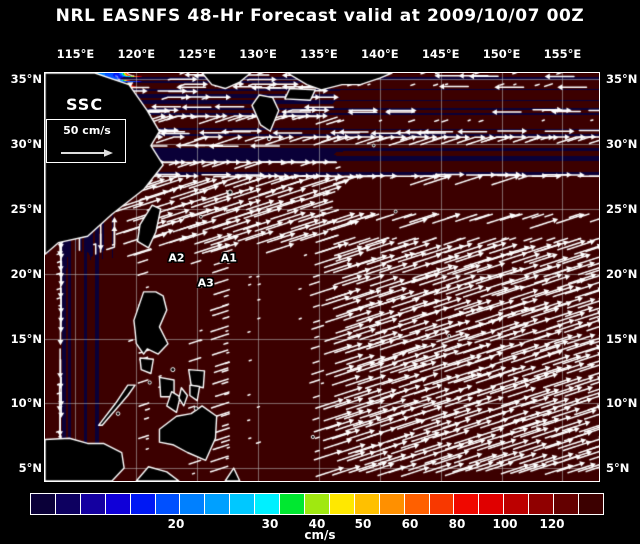  Describe the element at coordinates (136, 54) in the screenshot. I see `lon-tick-label: 120°E` at that location.